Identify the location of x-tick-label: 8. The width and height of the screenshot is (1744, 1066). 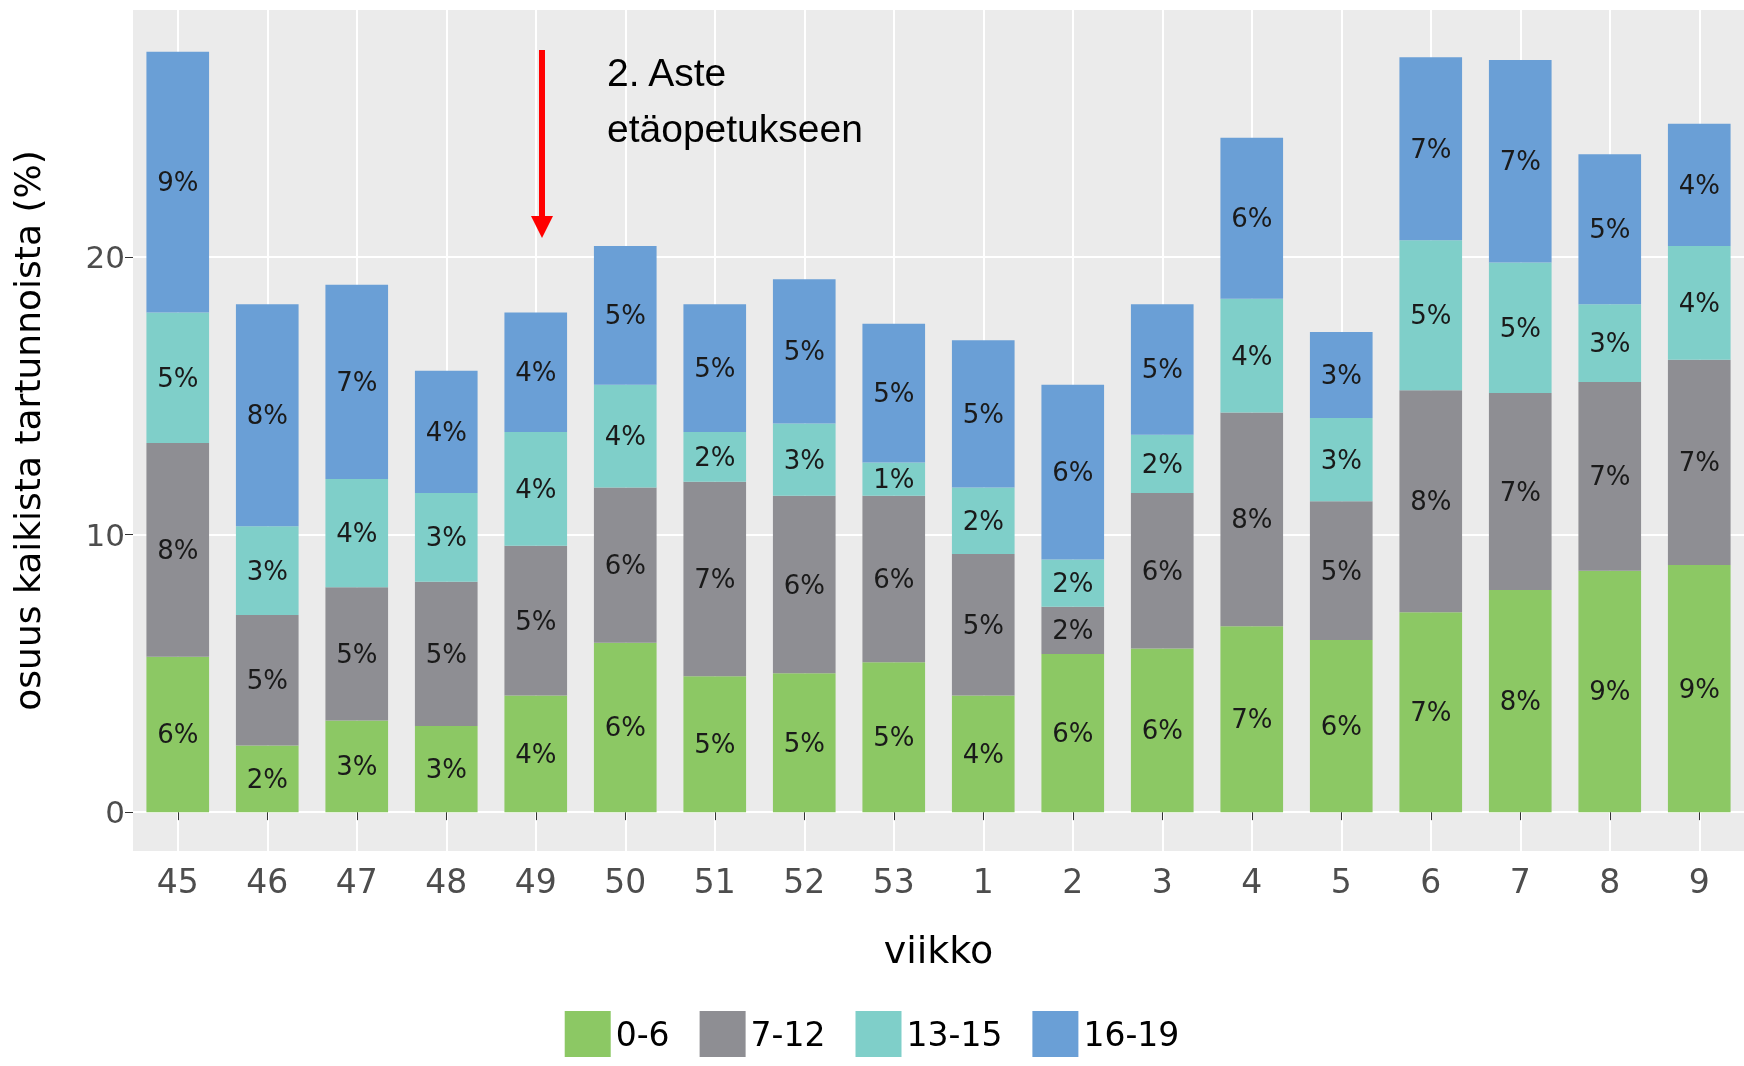
(1610, 881).